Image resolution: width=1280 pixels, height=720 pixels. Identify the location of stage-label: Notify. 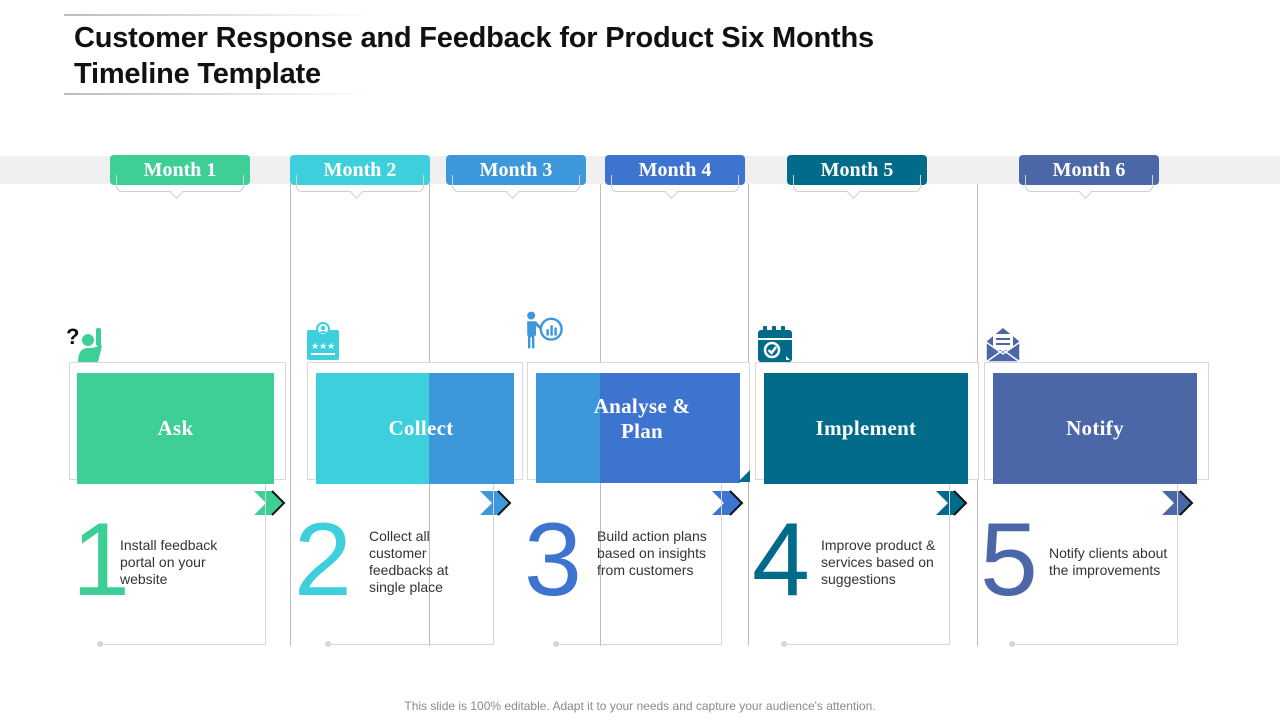
(1095, 428).